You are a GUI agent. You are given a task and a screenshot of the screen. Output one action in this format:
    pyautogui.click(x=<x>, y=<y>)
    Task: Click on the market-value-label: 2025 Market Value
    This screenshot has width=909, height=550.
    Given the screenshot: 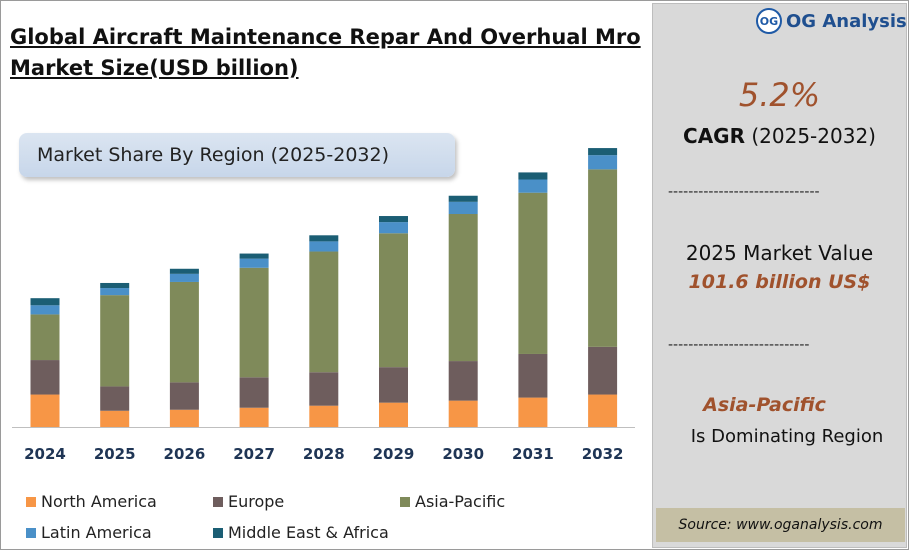 What is the action you would take?
    pyautogui.click(x=779, y=253)
    